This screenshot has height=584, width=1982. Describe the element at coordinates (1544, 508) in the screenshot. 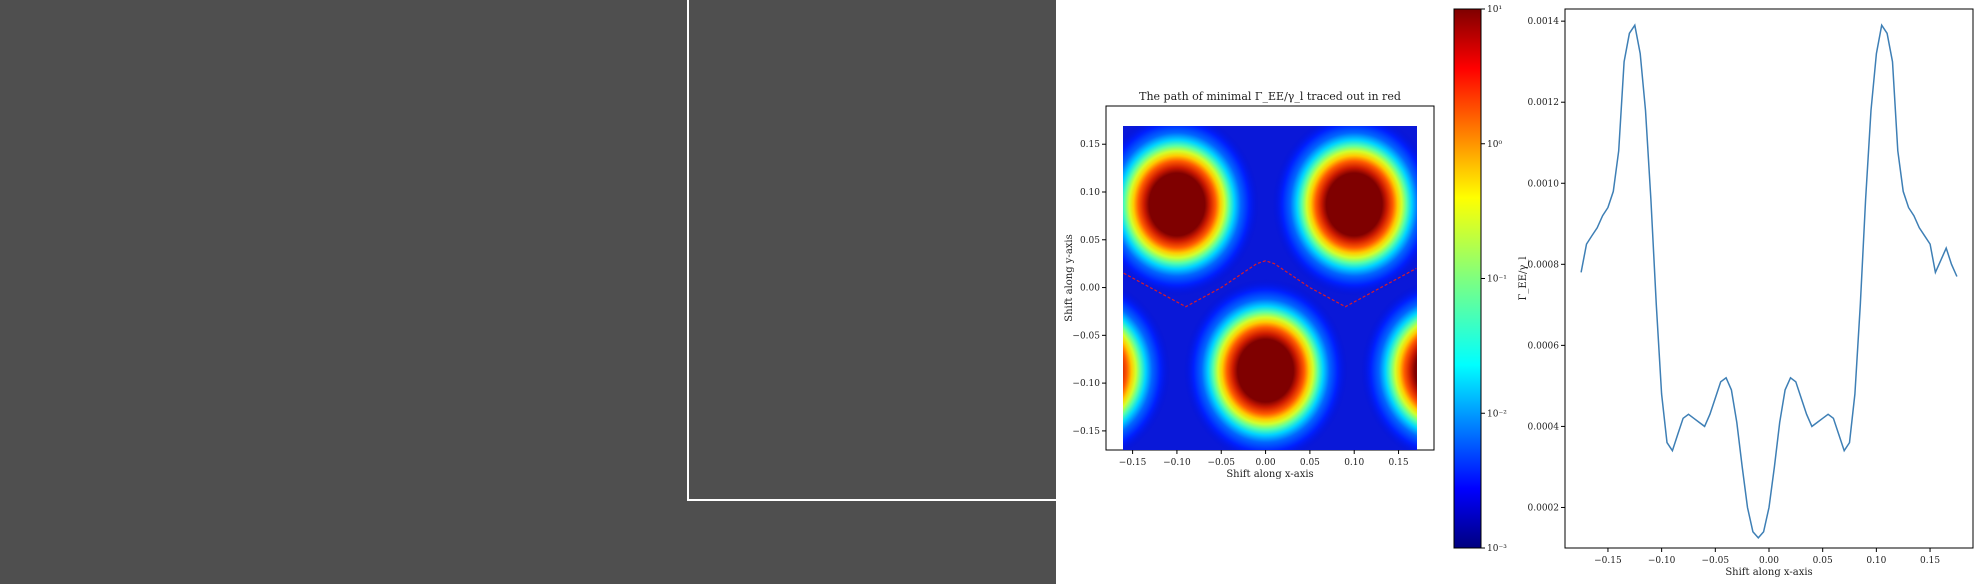

I see `line-y-tick-label: 0.0002` at that location.